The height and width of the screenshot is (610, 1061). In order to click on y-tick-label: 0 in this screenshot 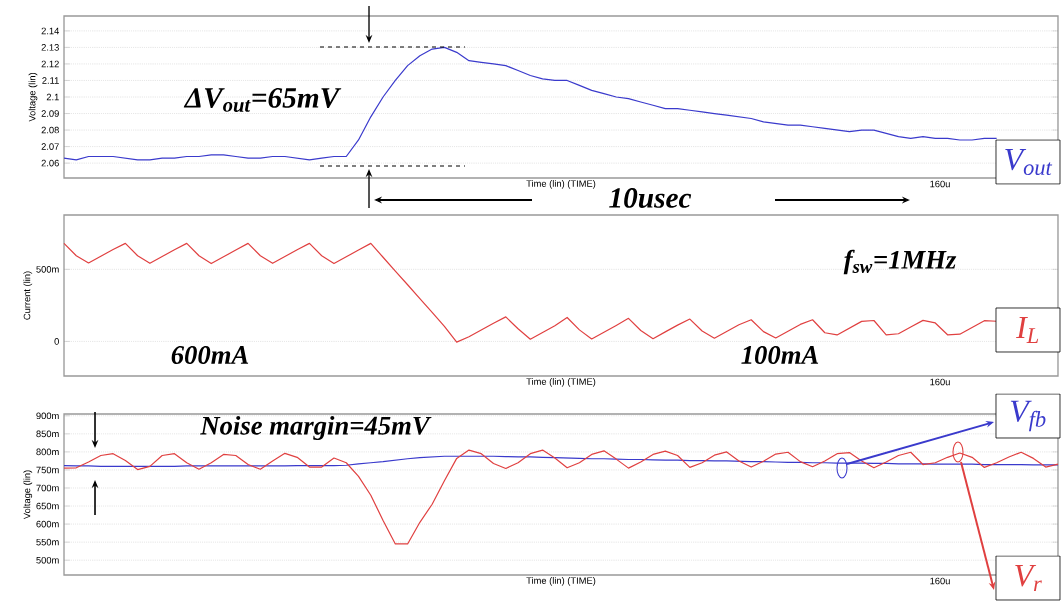, I will do `click(56, 341)`.